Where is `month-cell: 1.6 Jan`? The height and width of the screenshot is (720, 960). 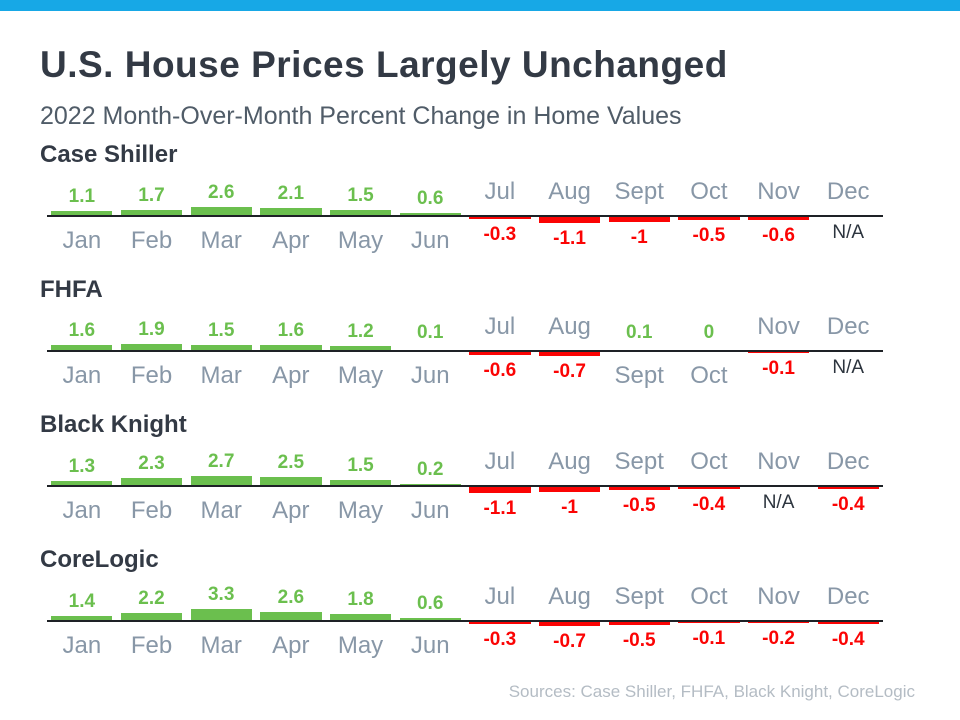 month-cell: 1.6 Jan is located at coordinates (82, 355).